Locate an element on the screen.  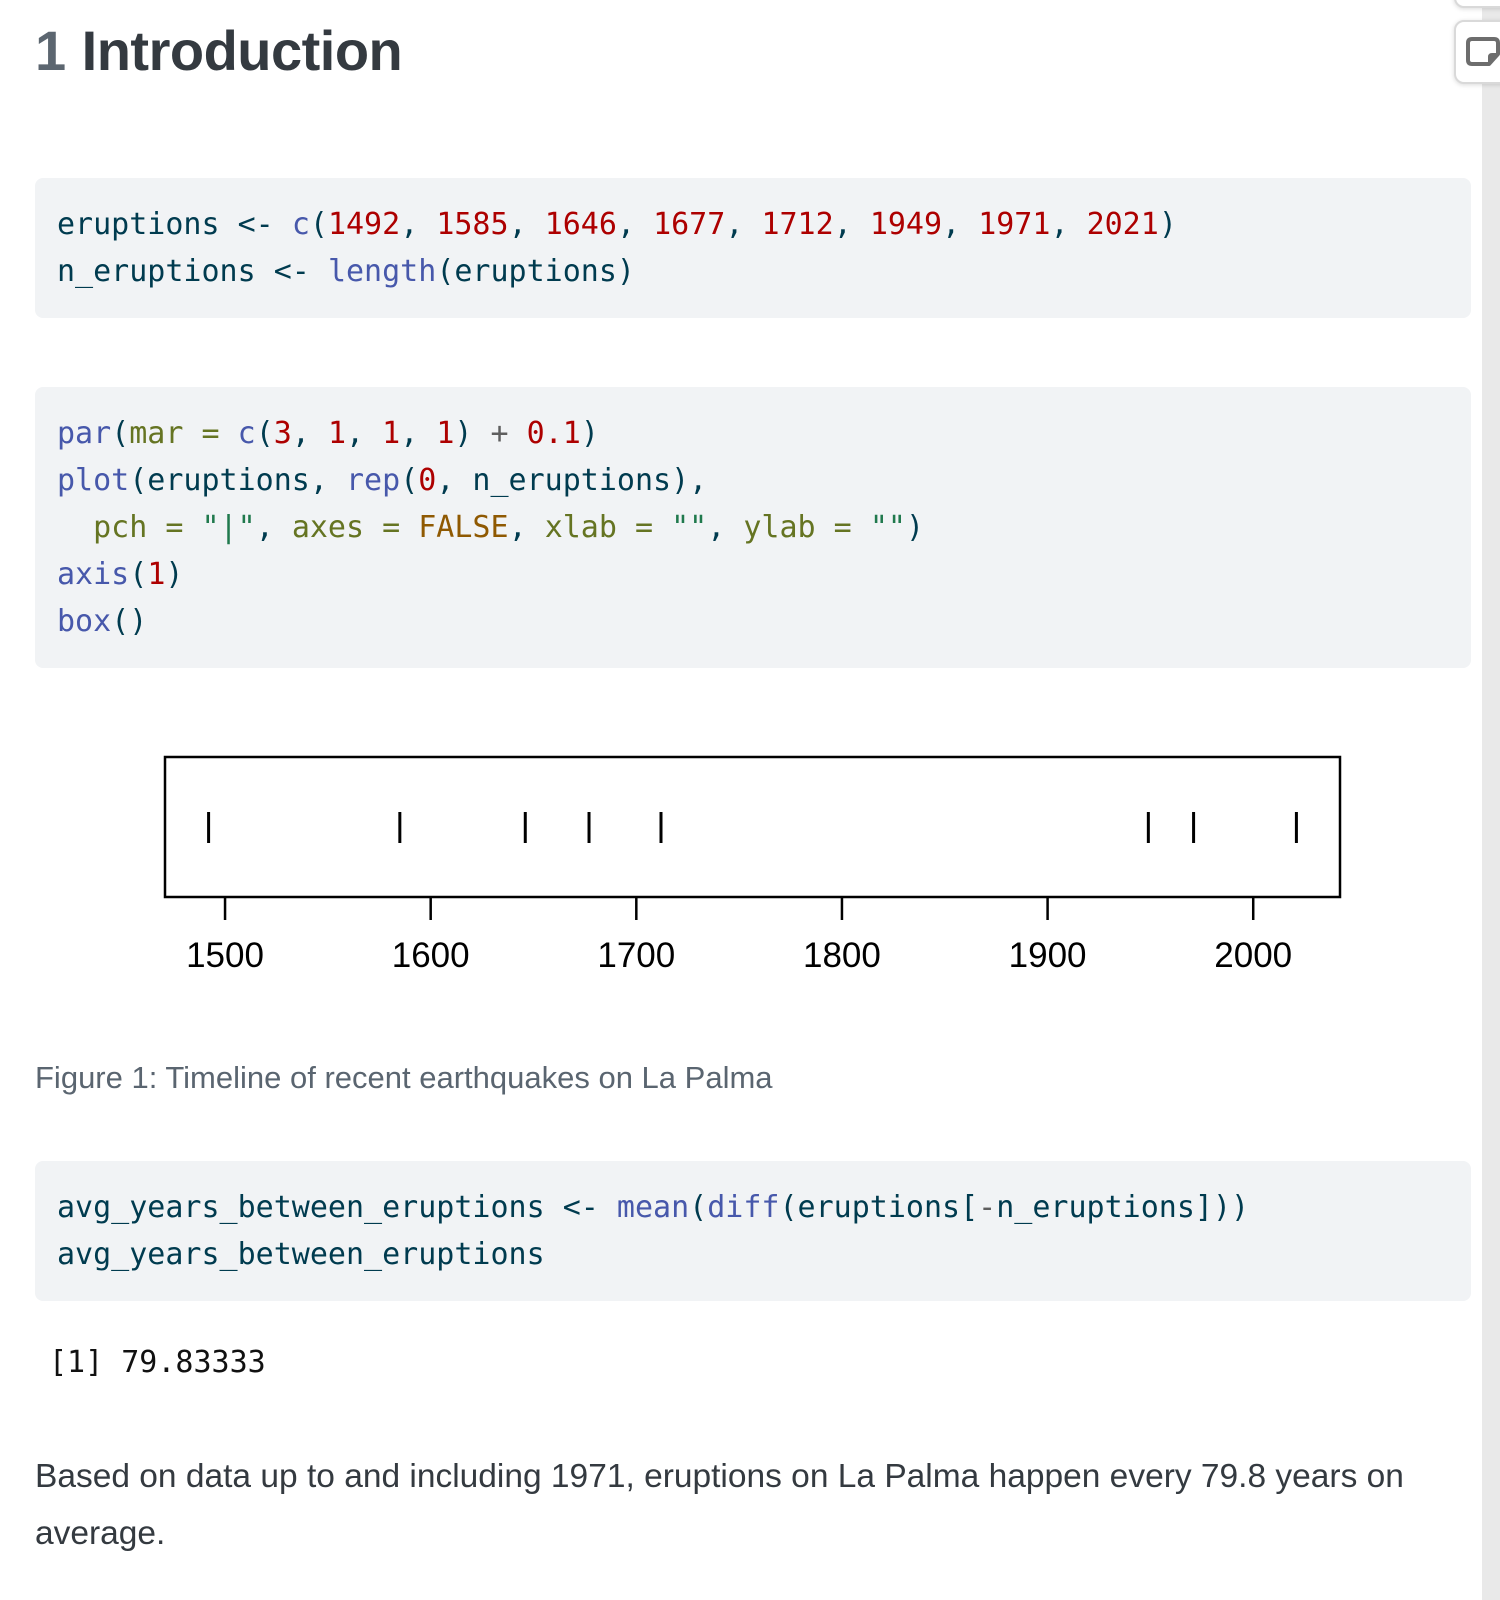
eruption-timeline-plot: 1500 1600 1700 1800 1900 2000 is located at coordinates (752, 865).